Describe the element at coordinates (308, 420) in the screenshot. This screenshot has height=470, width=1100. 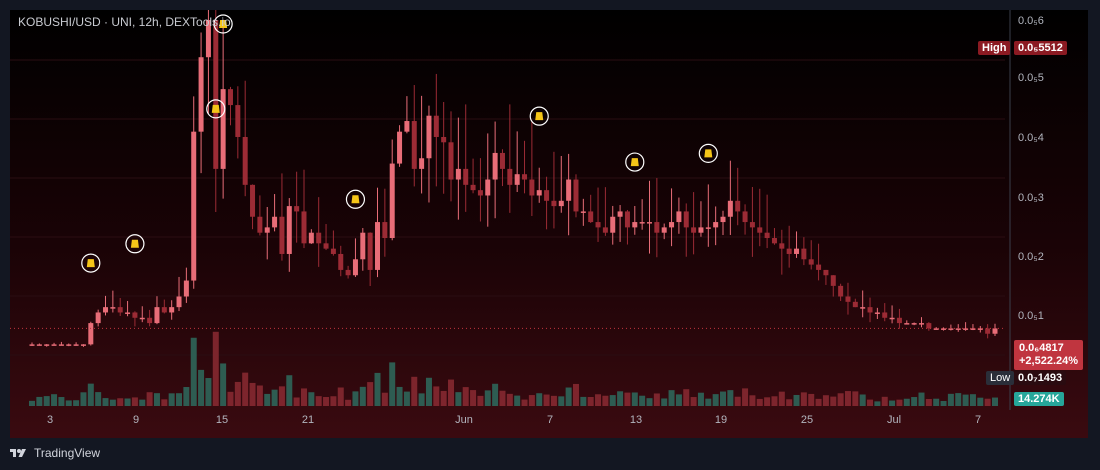
I see `x-tick-label: 21` at that location.